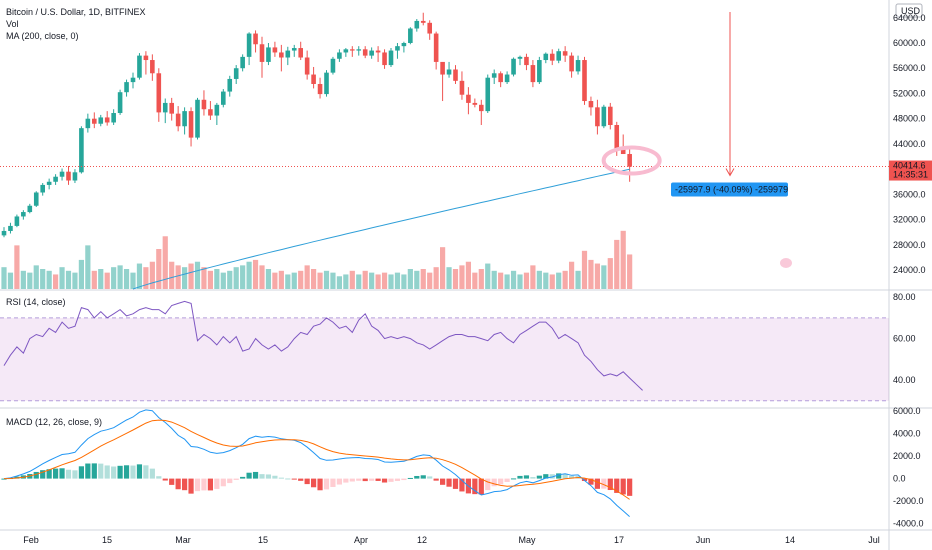 The image size is (932, 550). Describe the element at coordinates (619, 540) in the screenshot. I see `time-axis-tick: 17` at that location.